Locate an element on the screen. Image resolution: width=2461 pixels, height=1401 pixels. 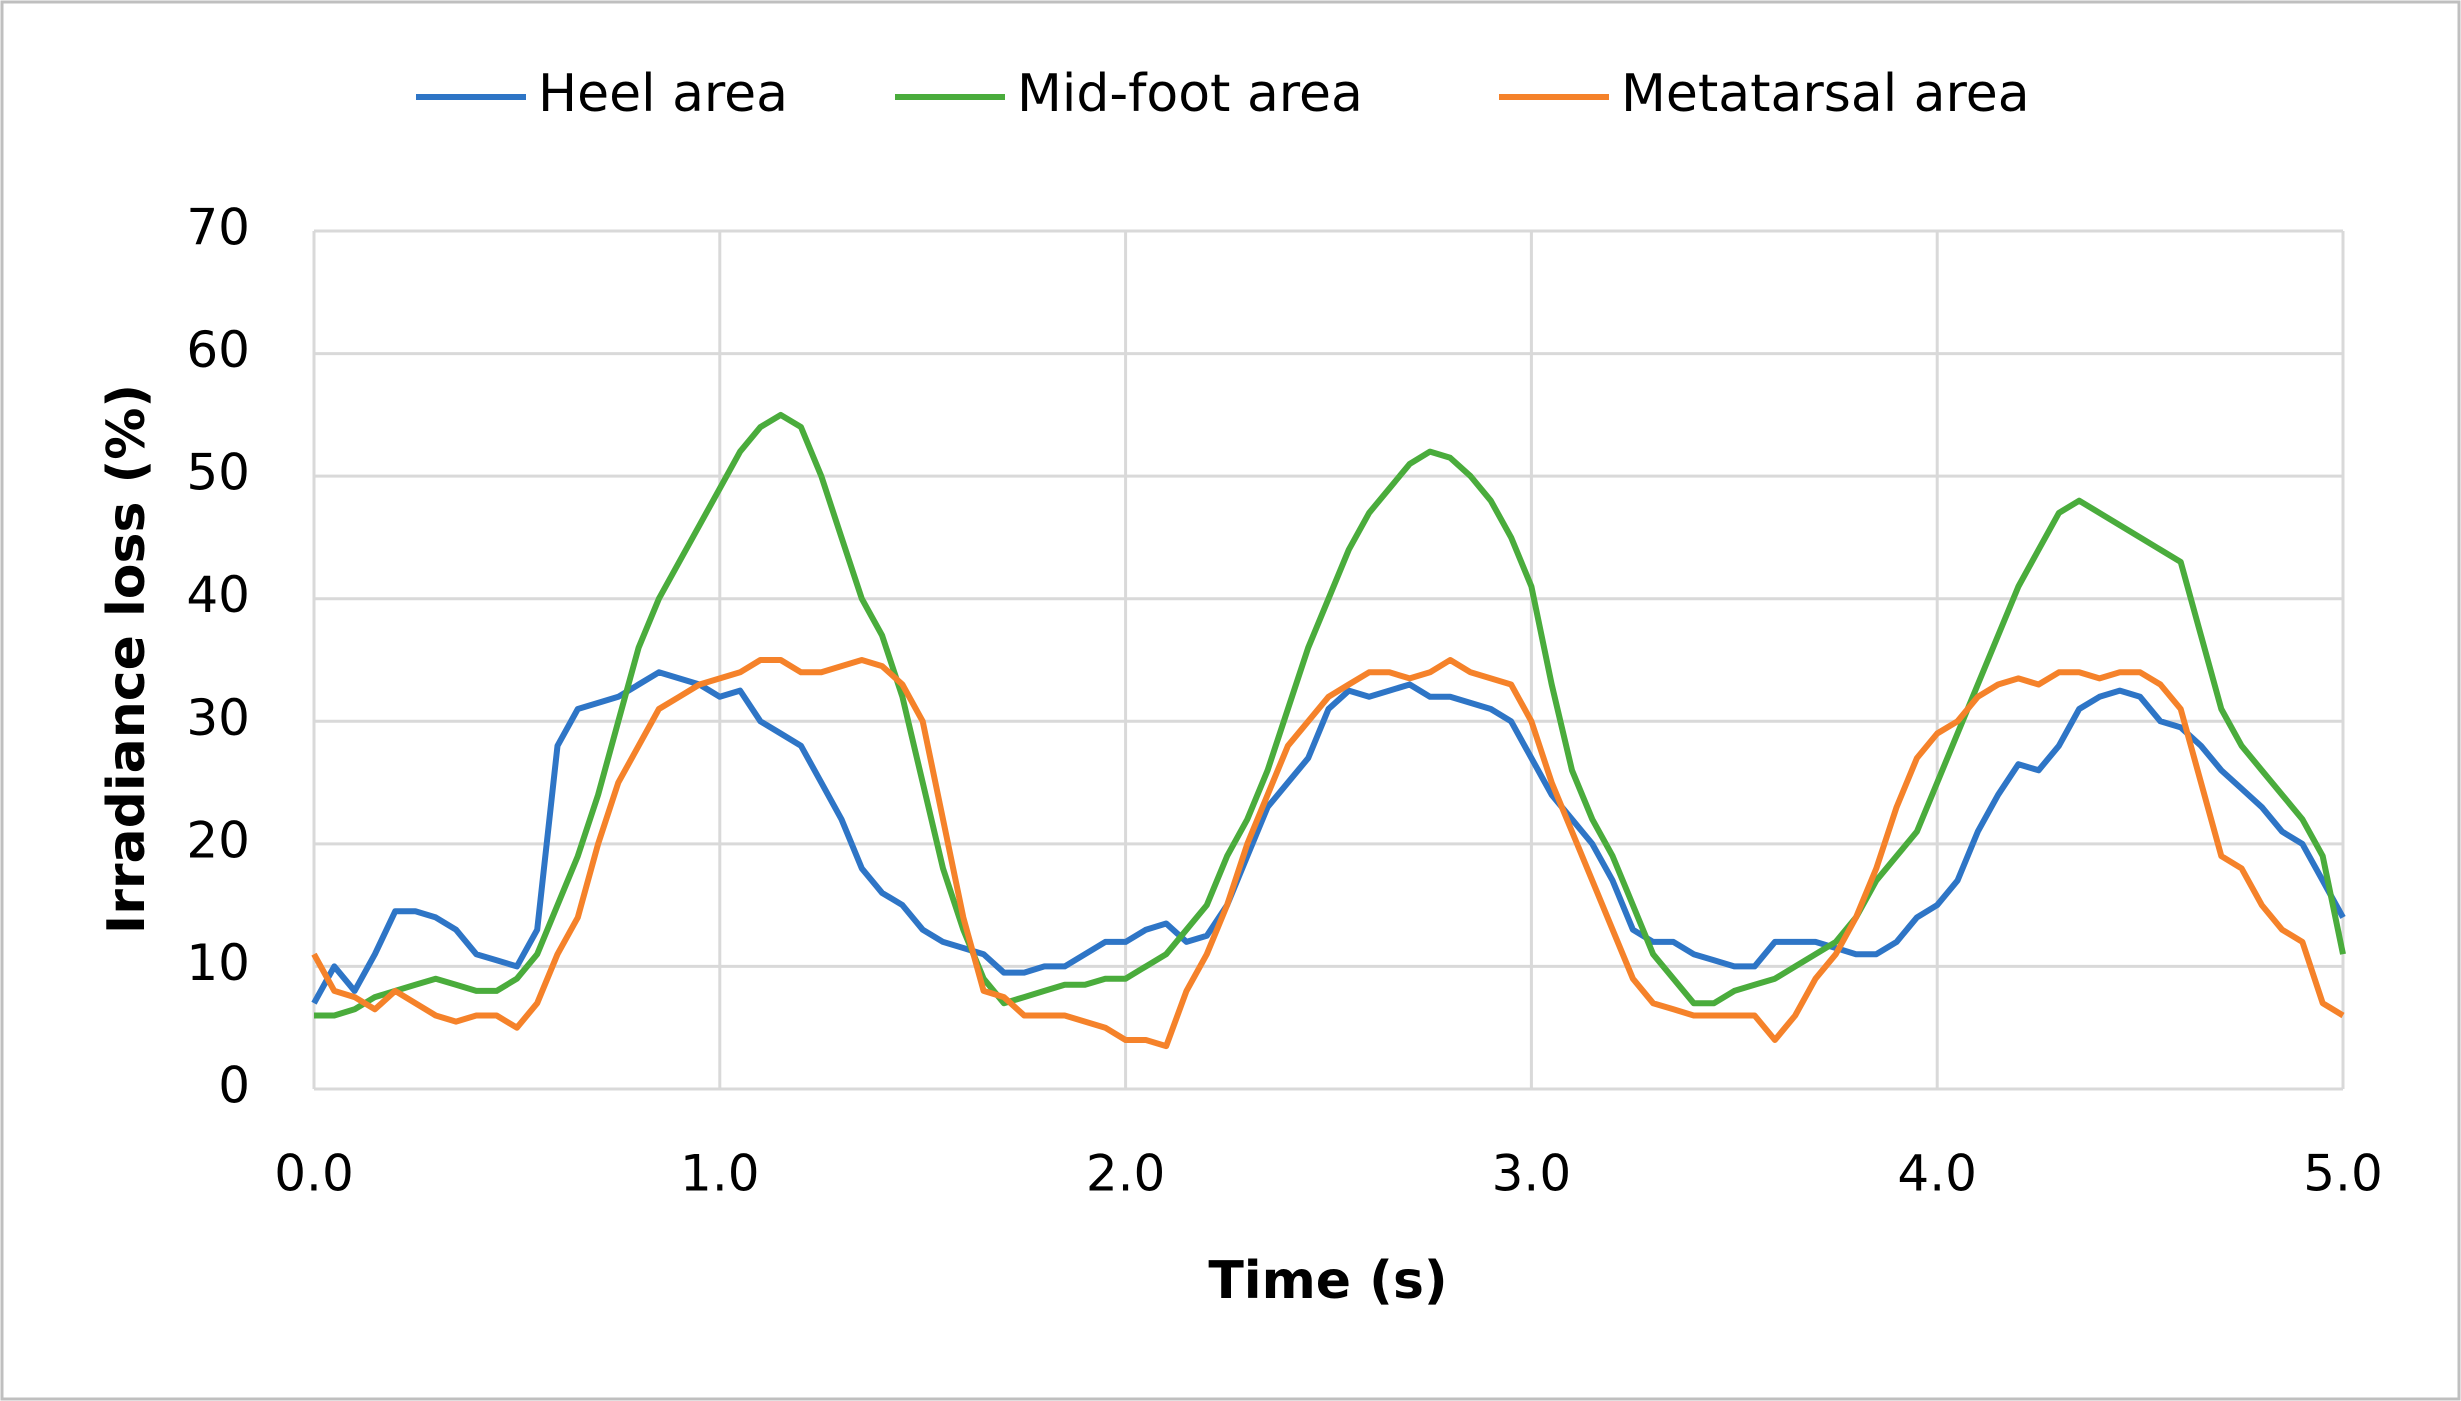
x-tick-label: 5.0 is located at coordinates (2343, 1174).